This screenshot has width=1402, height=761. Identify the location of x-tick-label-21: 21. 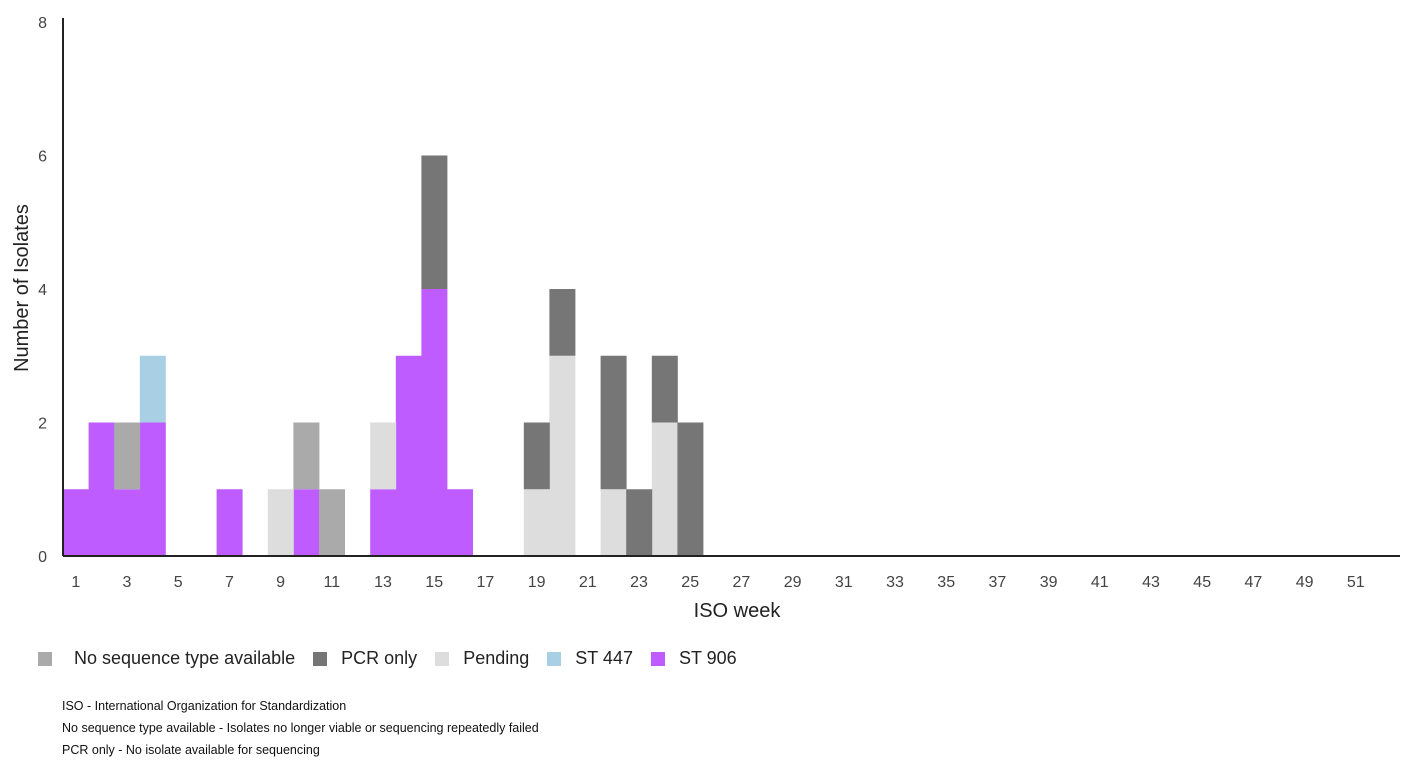
(588, 582).